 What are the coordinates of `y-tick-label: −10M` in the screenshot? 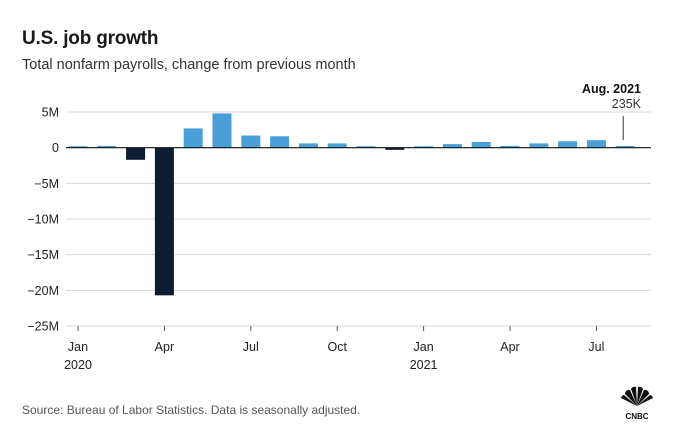 It's located at (43, 220).